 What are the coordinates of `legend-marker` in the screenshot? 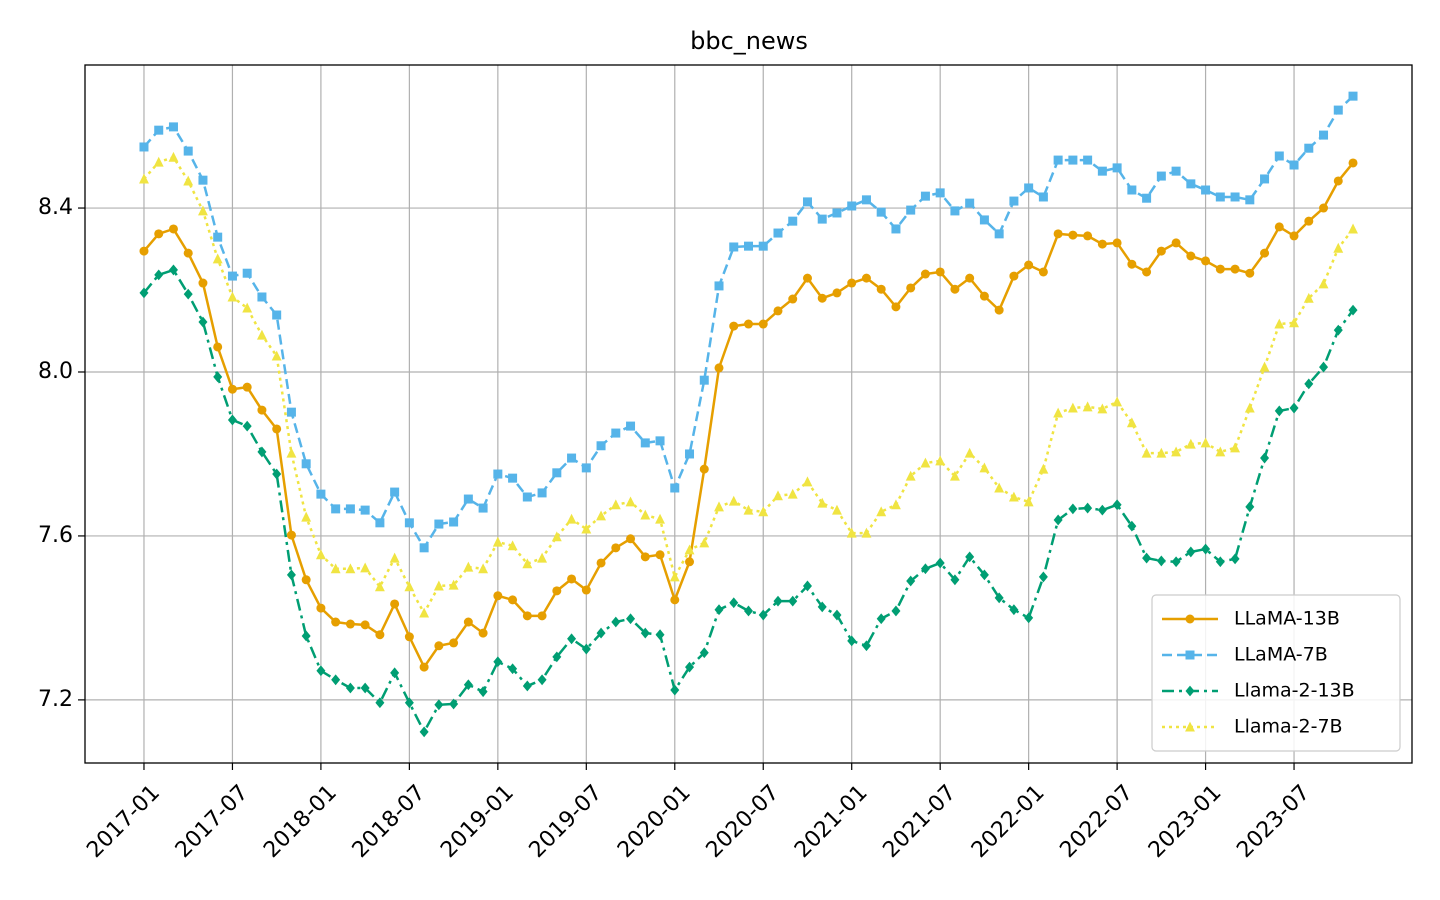 It's located at (1190, 619).